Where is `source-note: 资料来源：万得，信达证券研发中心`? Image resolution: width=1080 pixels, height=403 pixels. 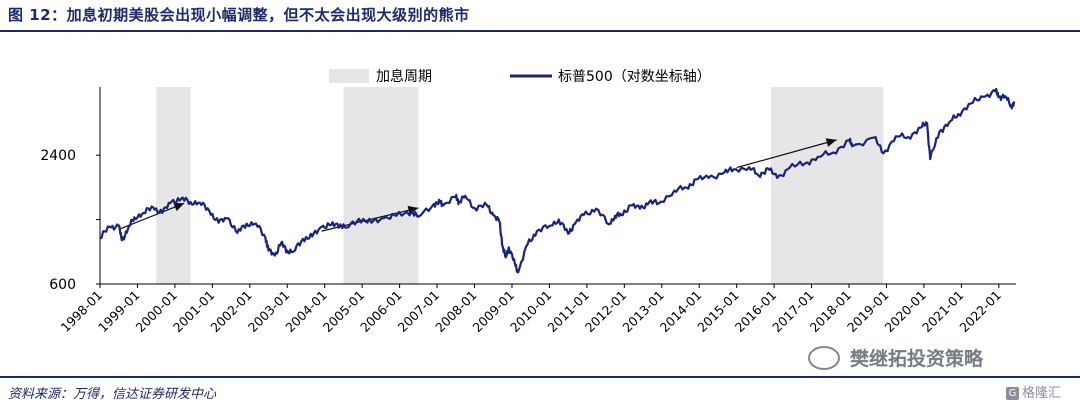 source-note: 资料来源：万得，信达证券研发中心 is located at coordinates (112, 394).